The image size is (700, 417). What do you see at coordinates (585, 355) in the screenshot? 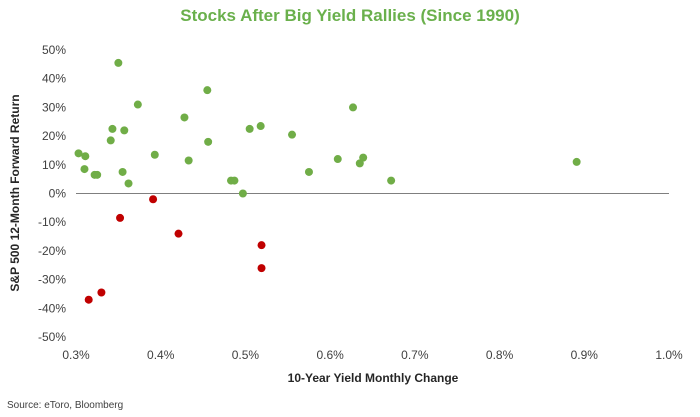
I see `x-tick-label: 0.9%` at bounding box center [585, 355].